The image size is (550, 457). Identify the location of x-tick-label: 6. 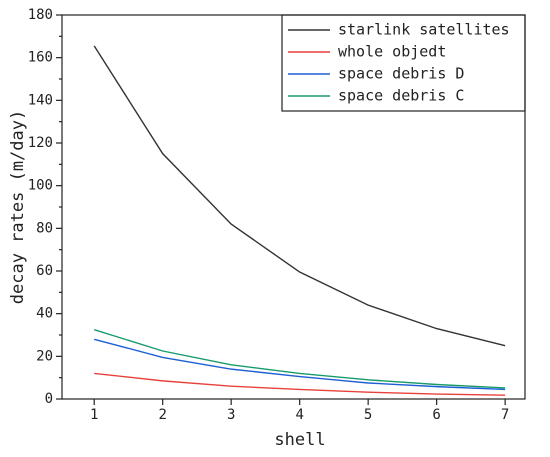
(436, 415).